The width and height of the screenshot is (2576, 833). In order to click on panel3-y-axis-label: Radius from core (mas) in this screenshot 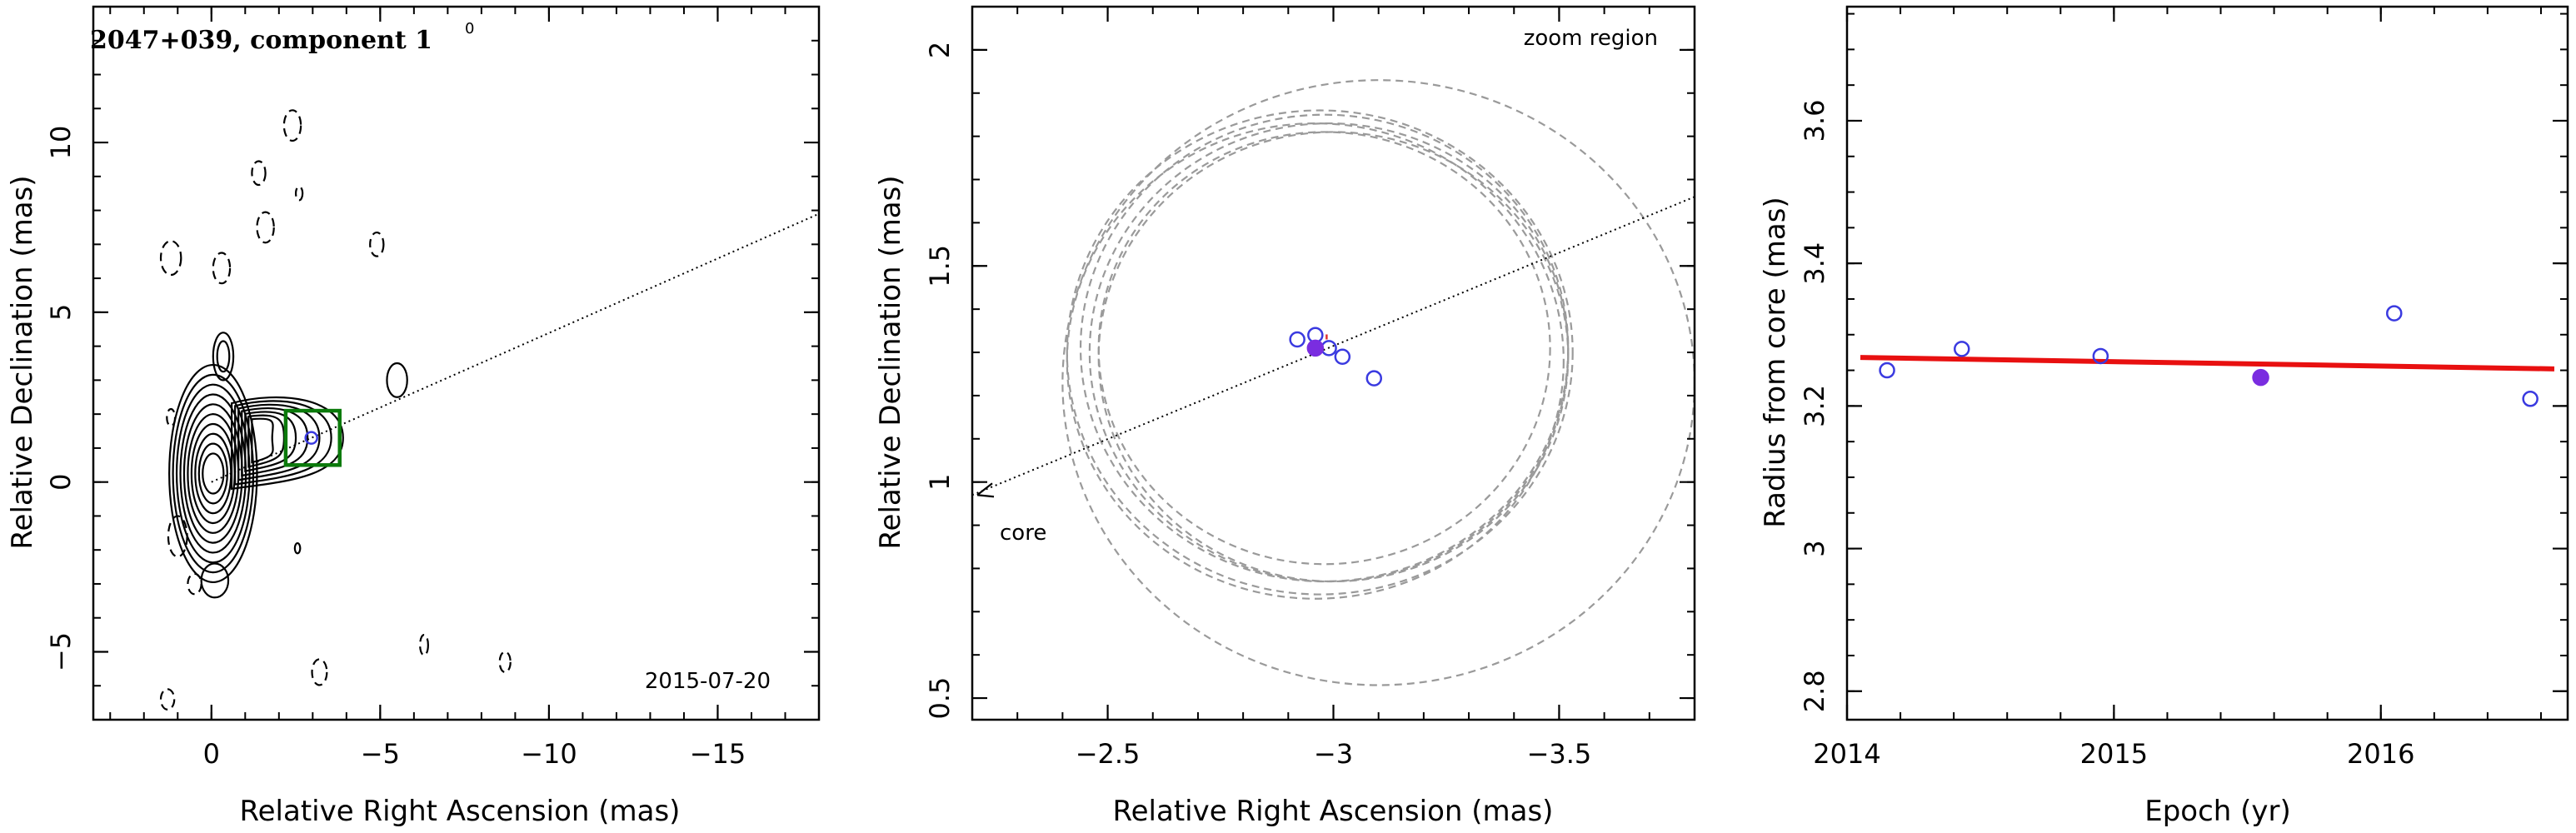, I will do `click(1775, 362)`.